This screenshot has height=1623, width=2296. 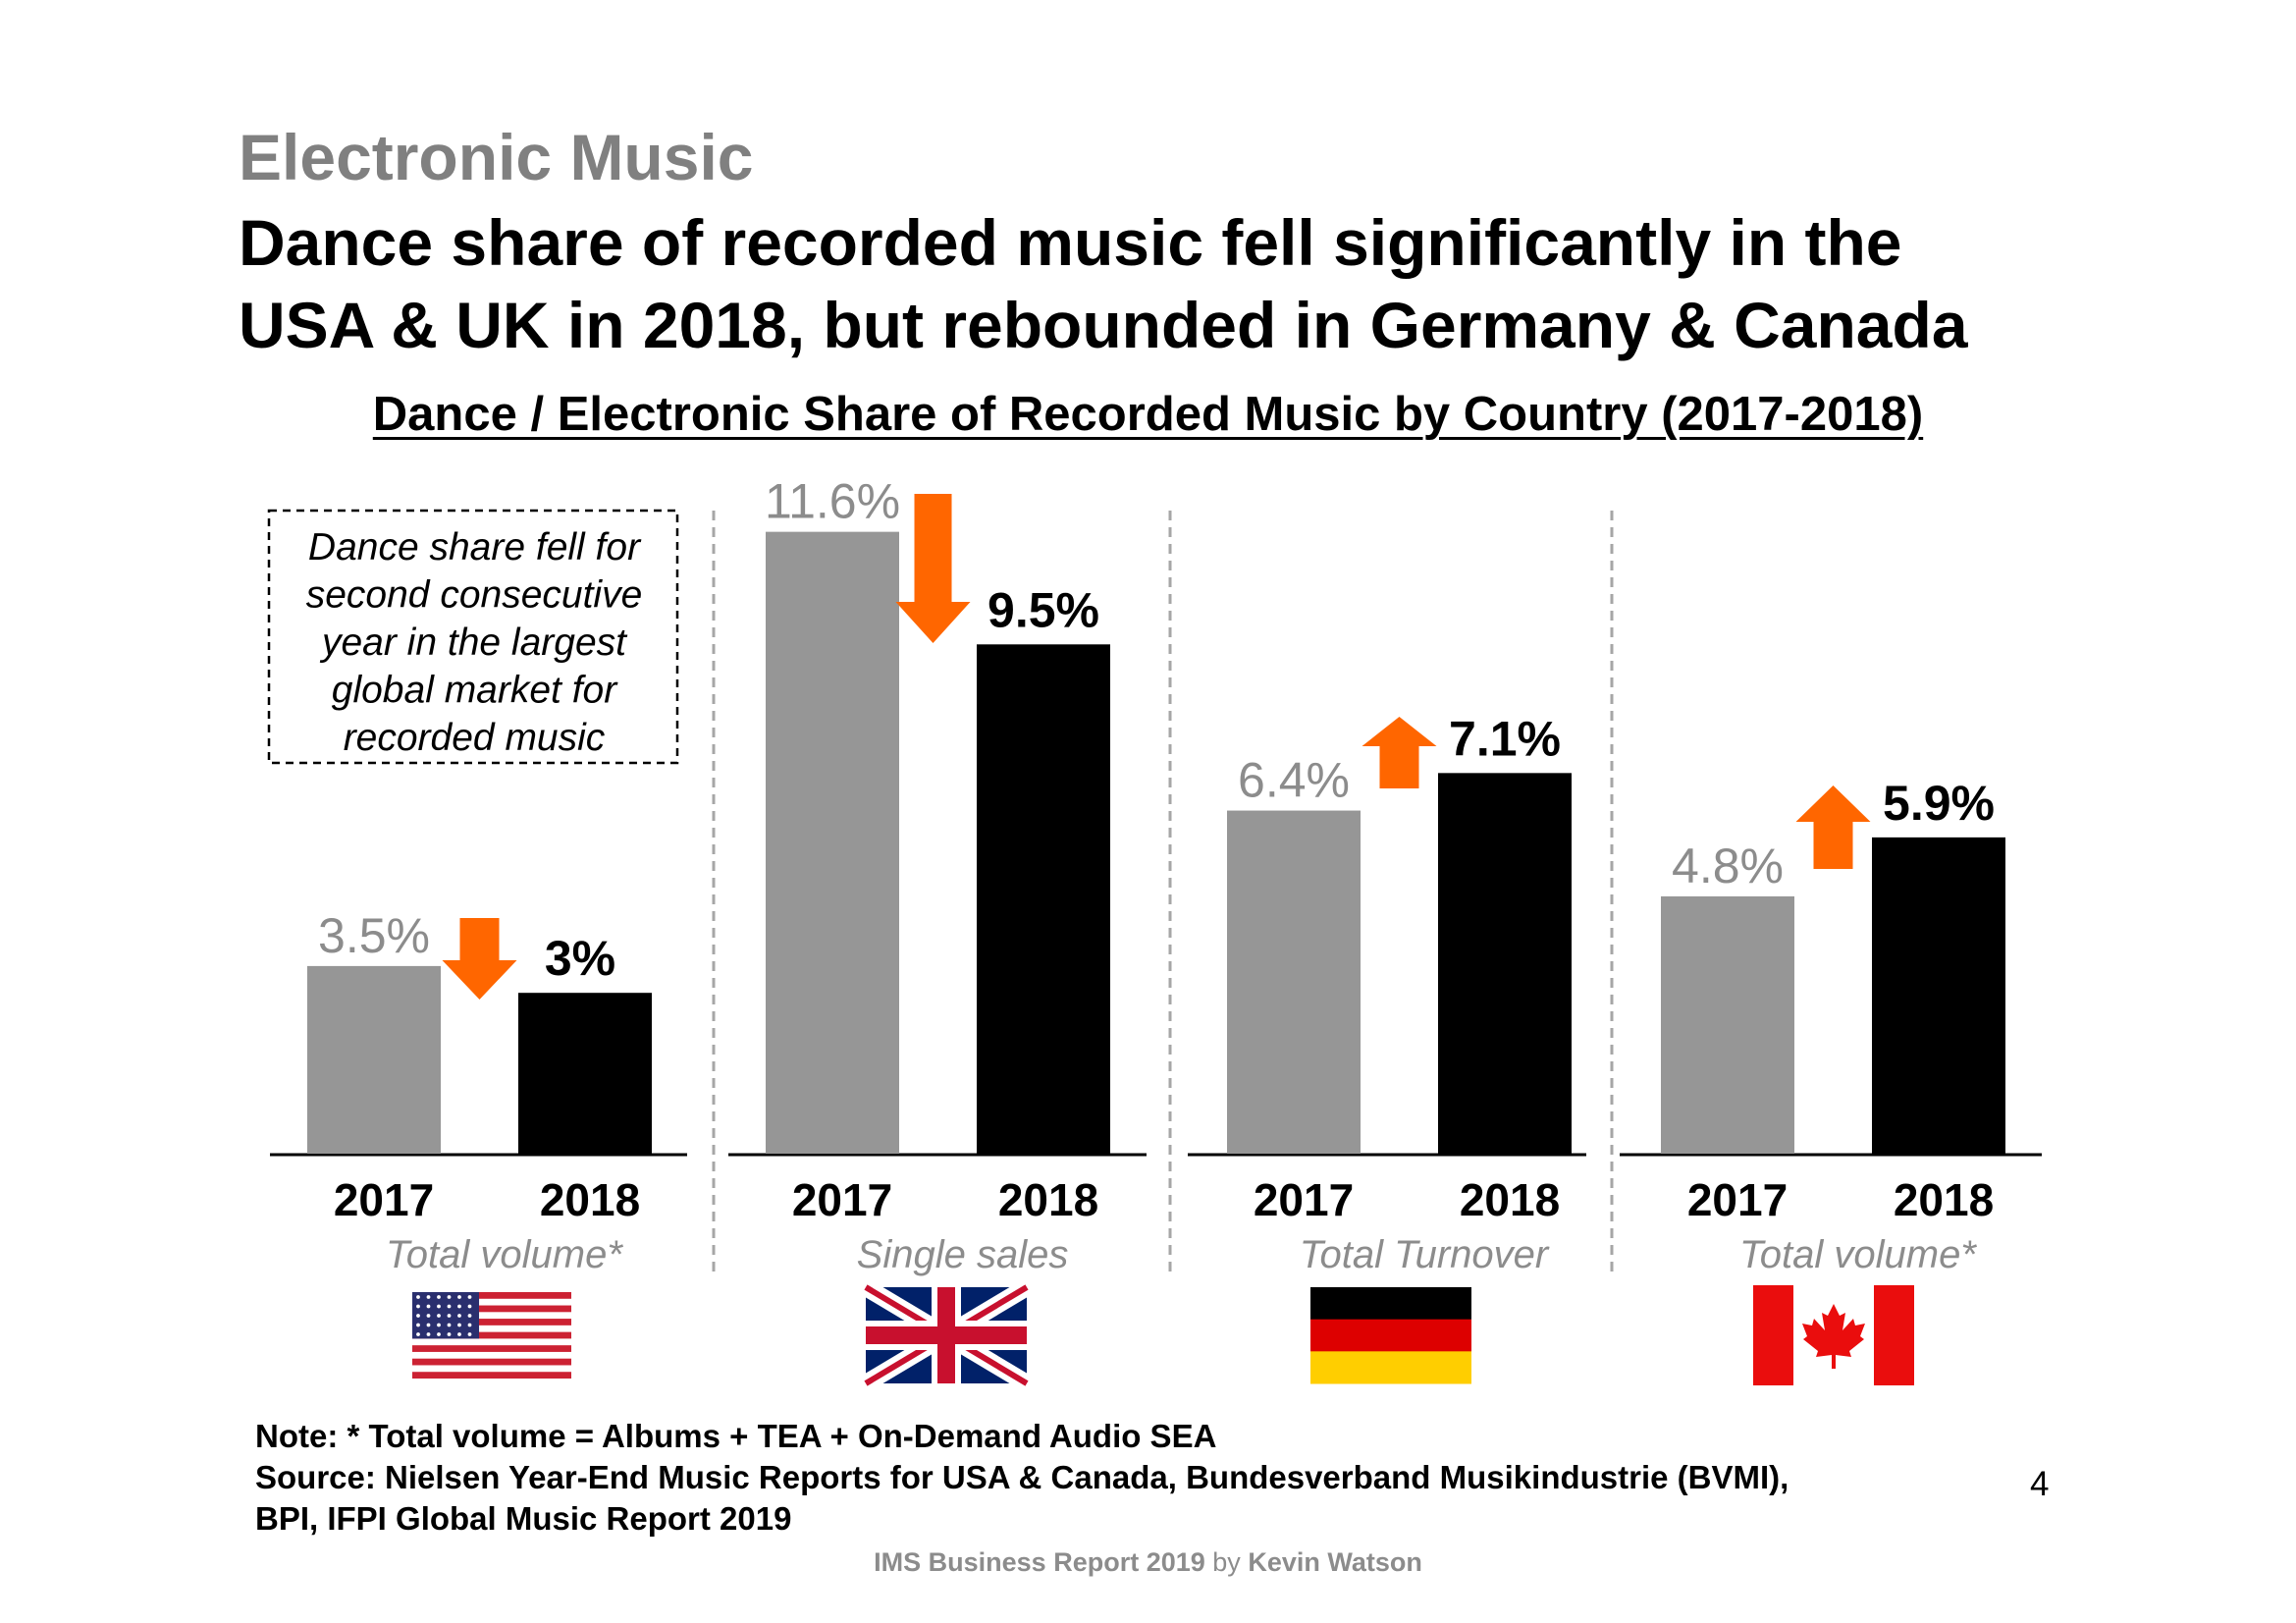 What do you see at coordinates (475, 691) in the screenshot?
I see `callout-line-4: global market for` at bounding box center [475, 691].